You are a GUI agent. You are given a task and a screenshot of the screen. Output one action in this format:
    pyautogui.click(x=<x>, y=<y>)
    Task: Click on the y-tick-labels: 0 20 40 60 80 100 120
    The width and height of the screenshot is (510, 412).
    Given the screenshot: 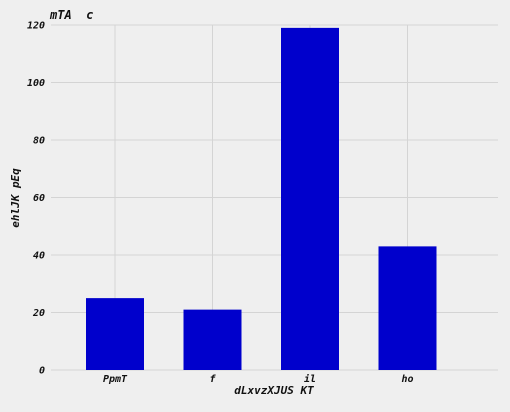 What is the action you would take?
    pyautogui.click(x=36, y=199)
    